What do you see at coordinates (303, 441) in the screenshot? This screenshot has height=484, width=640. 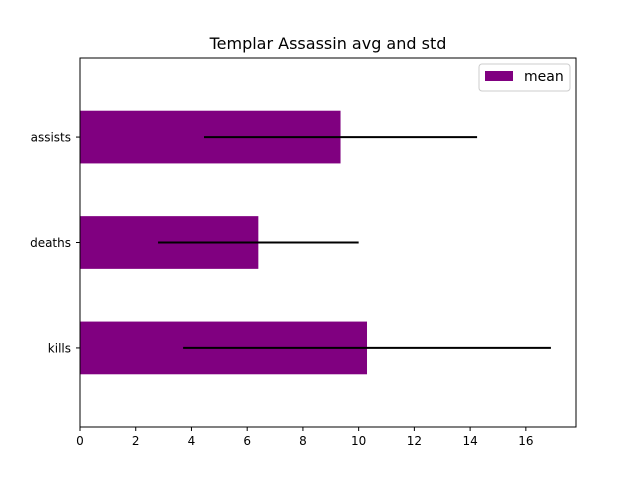 I see `x-tick-label-8: 8` at bounding box center [303, 441].